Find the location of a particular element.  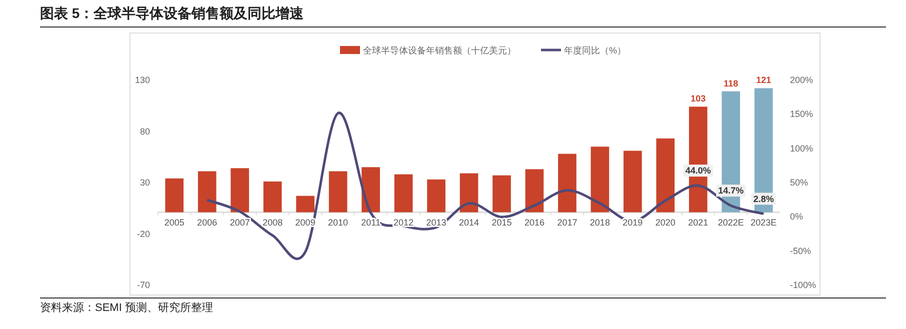

data-label: 2.8% is located at coordinates (763, 199).